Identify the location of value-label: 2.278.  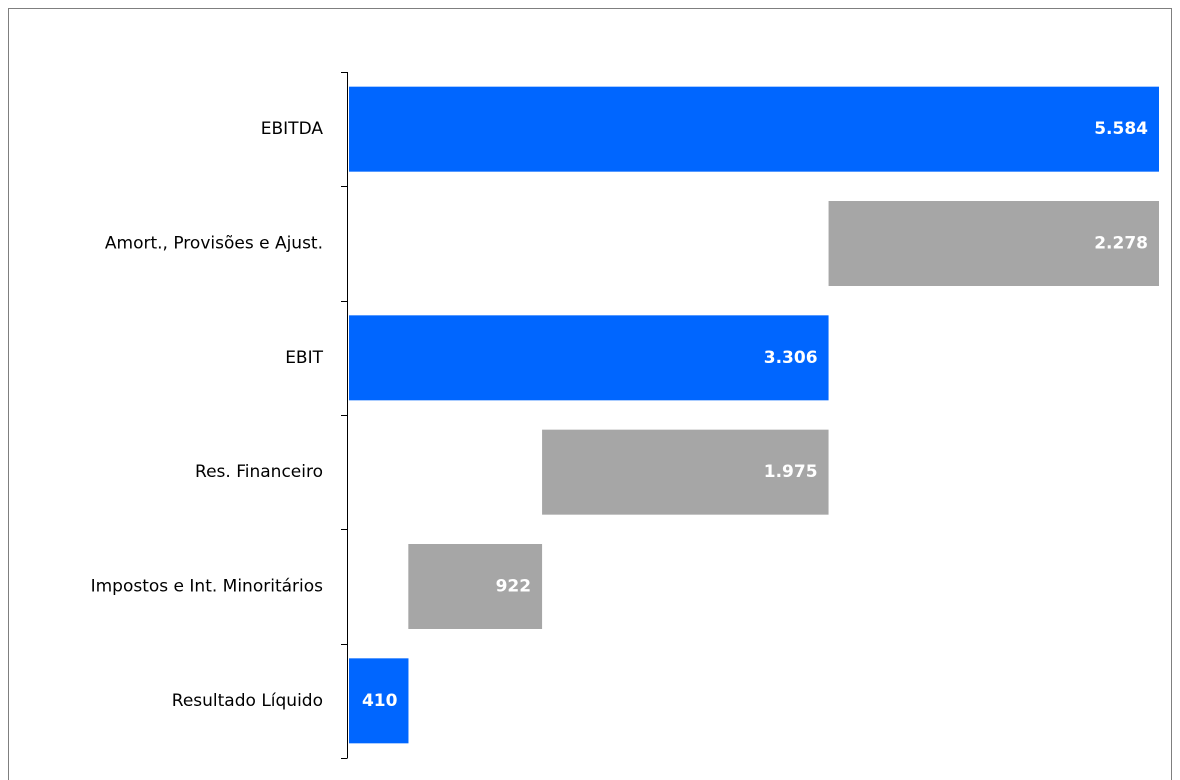
(1121, 244).